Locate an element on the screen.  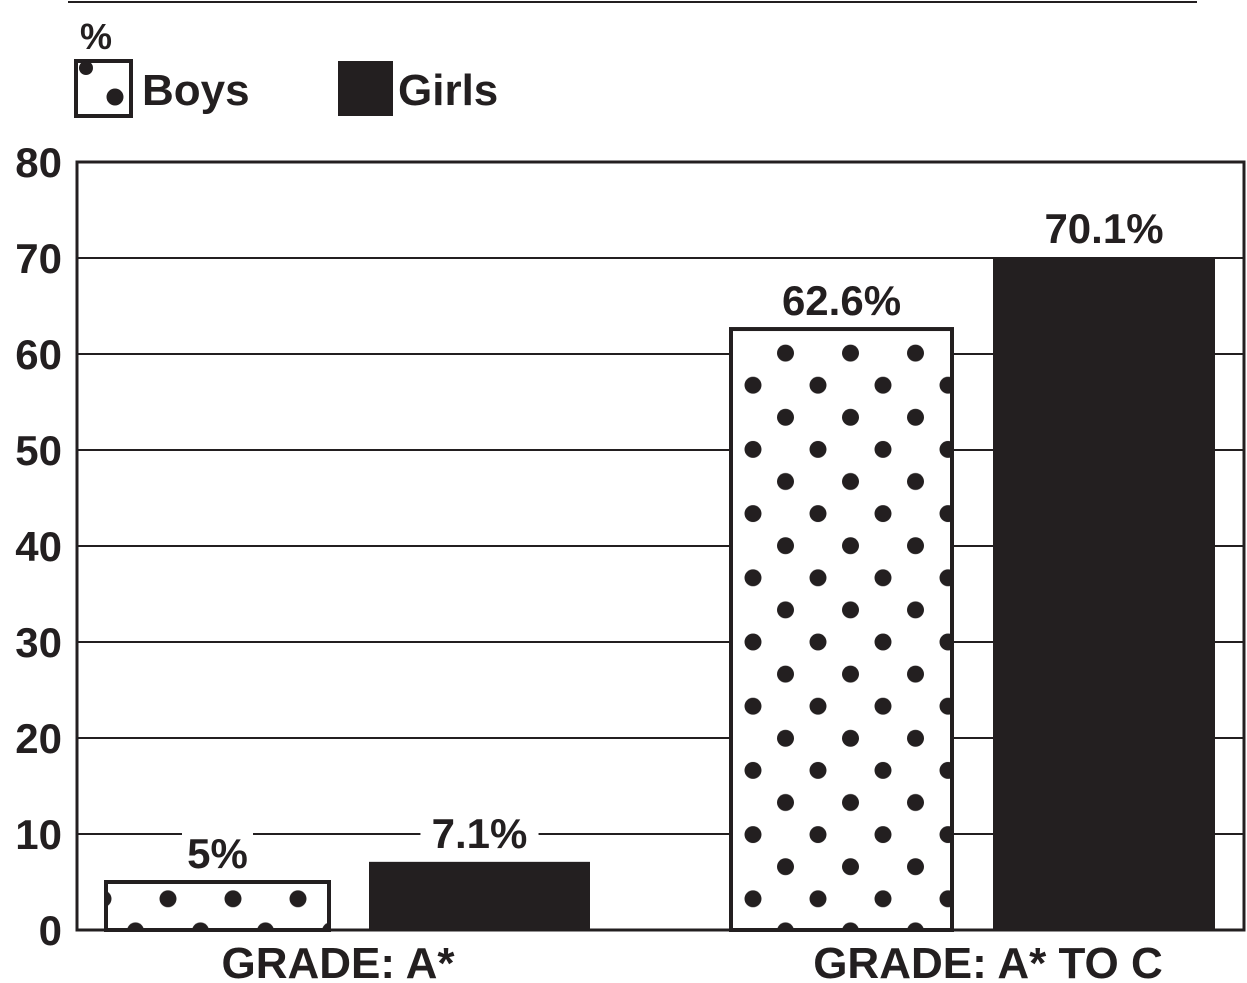
y-tick-label: 30 is located at coordinates (38, 642).